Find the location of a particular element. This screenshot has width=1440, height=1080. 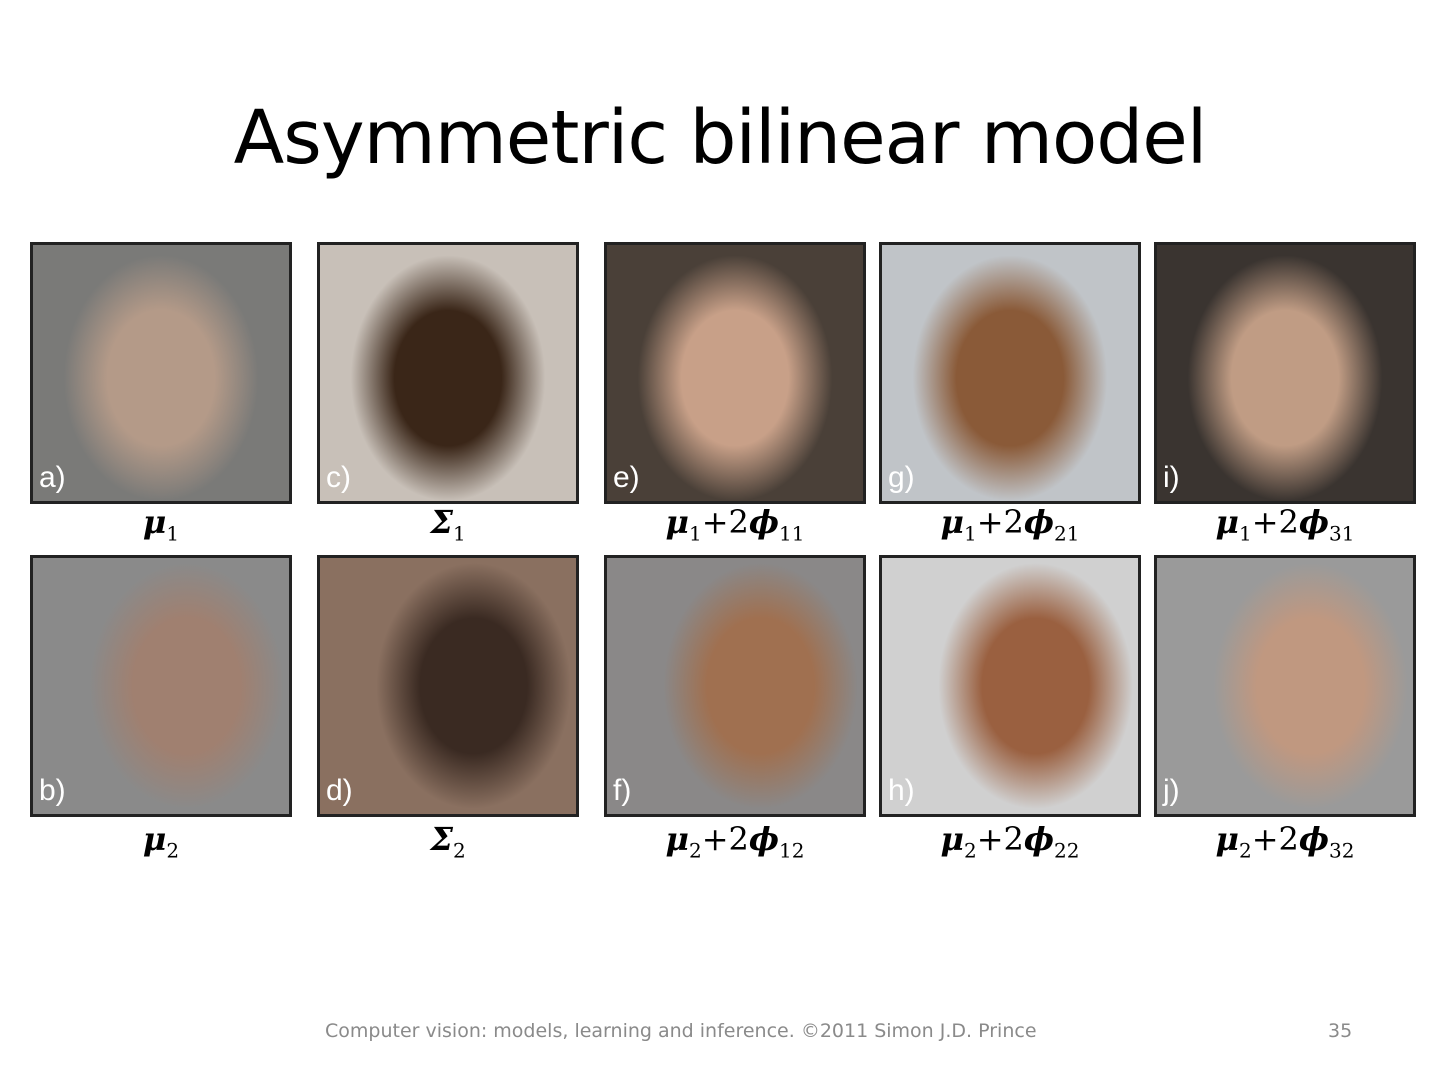

face-image-panel: f) is located at coordinates (735, 686).